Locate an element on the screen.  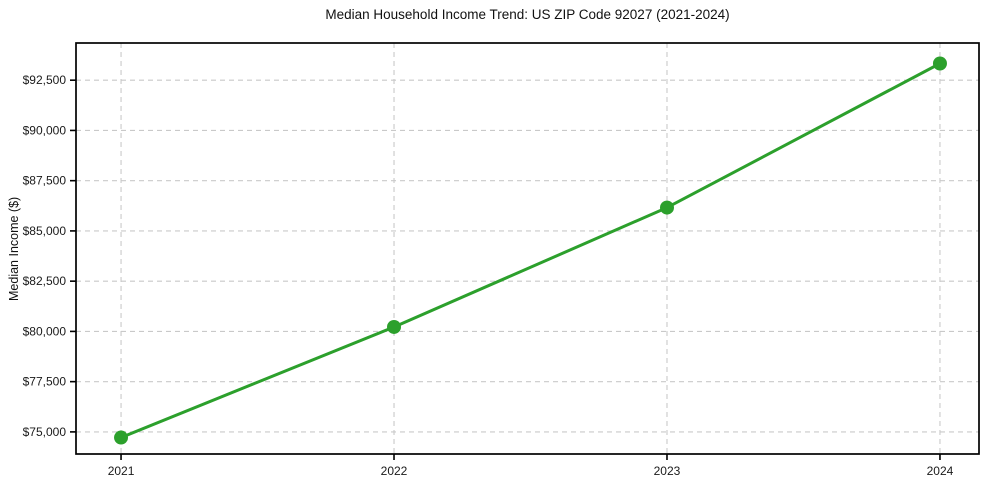
data-point-2024 is located at coordinates (939, 63).